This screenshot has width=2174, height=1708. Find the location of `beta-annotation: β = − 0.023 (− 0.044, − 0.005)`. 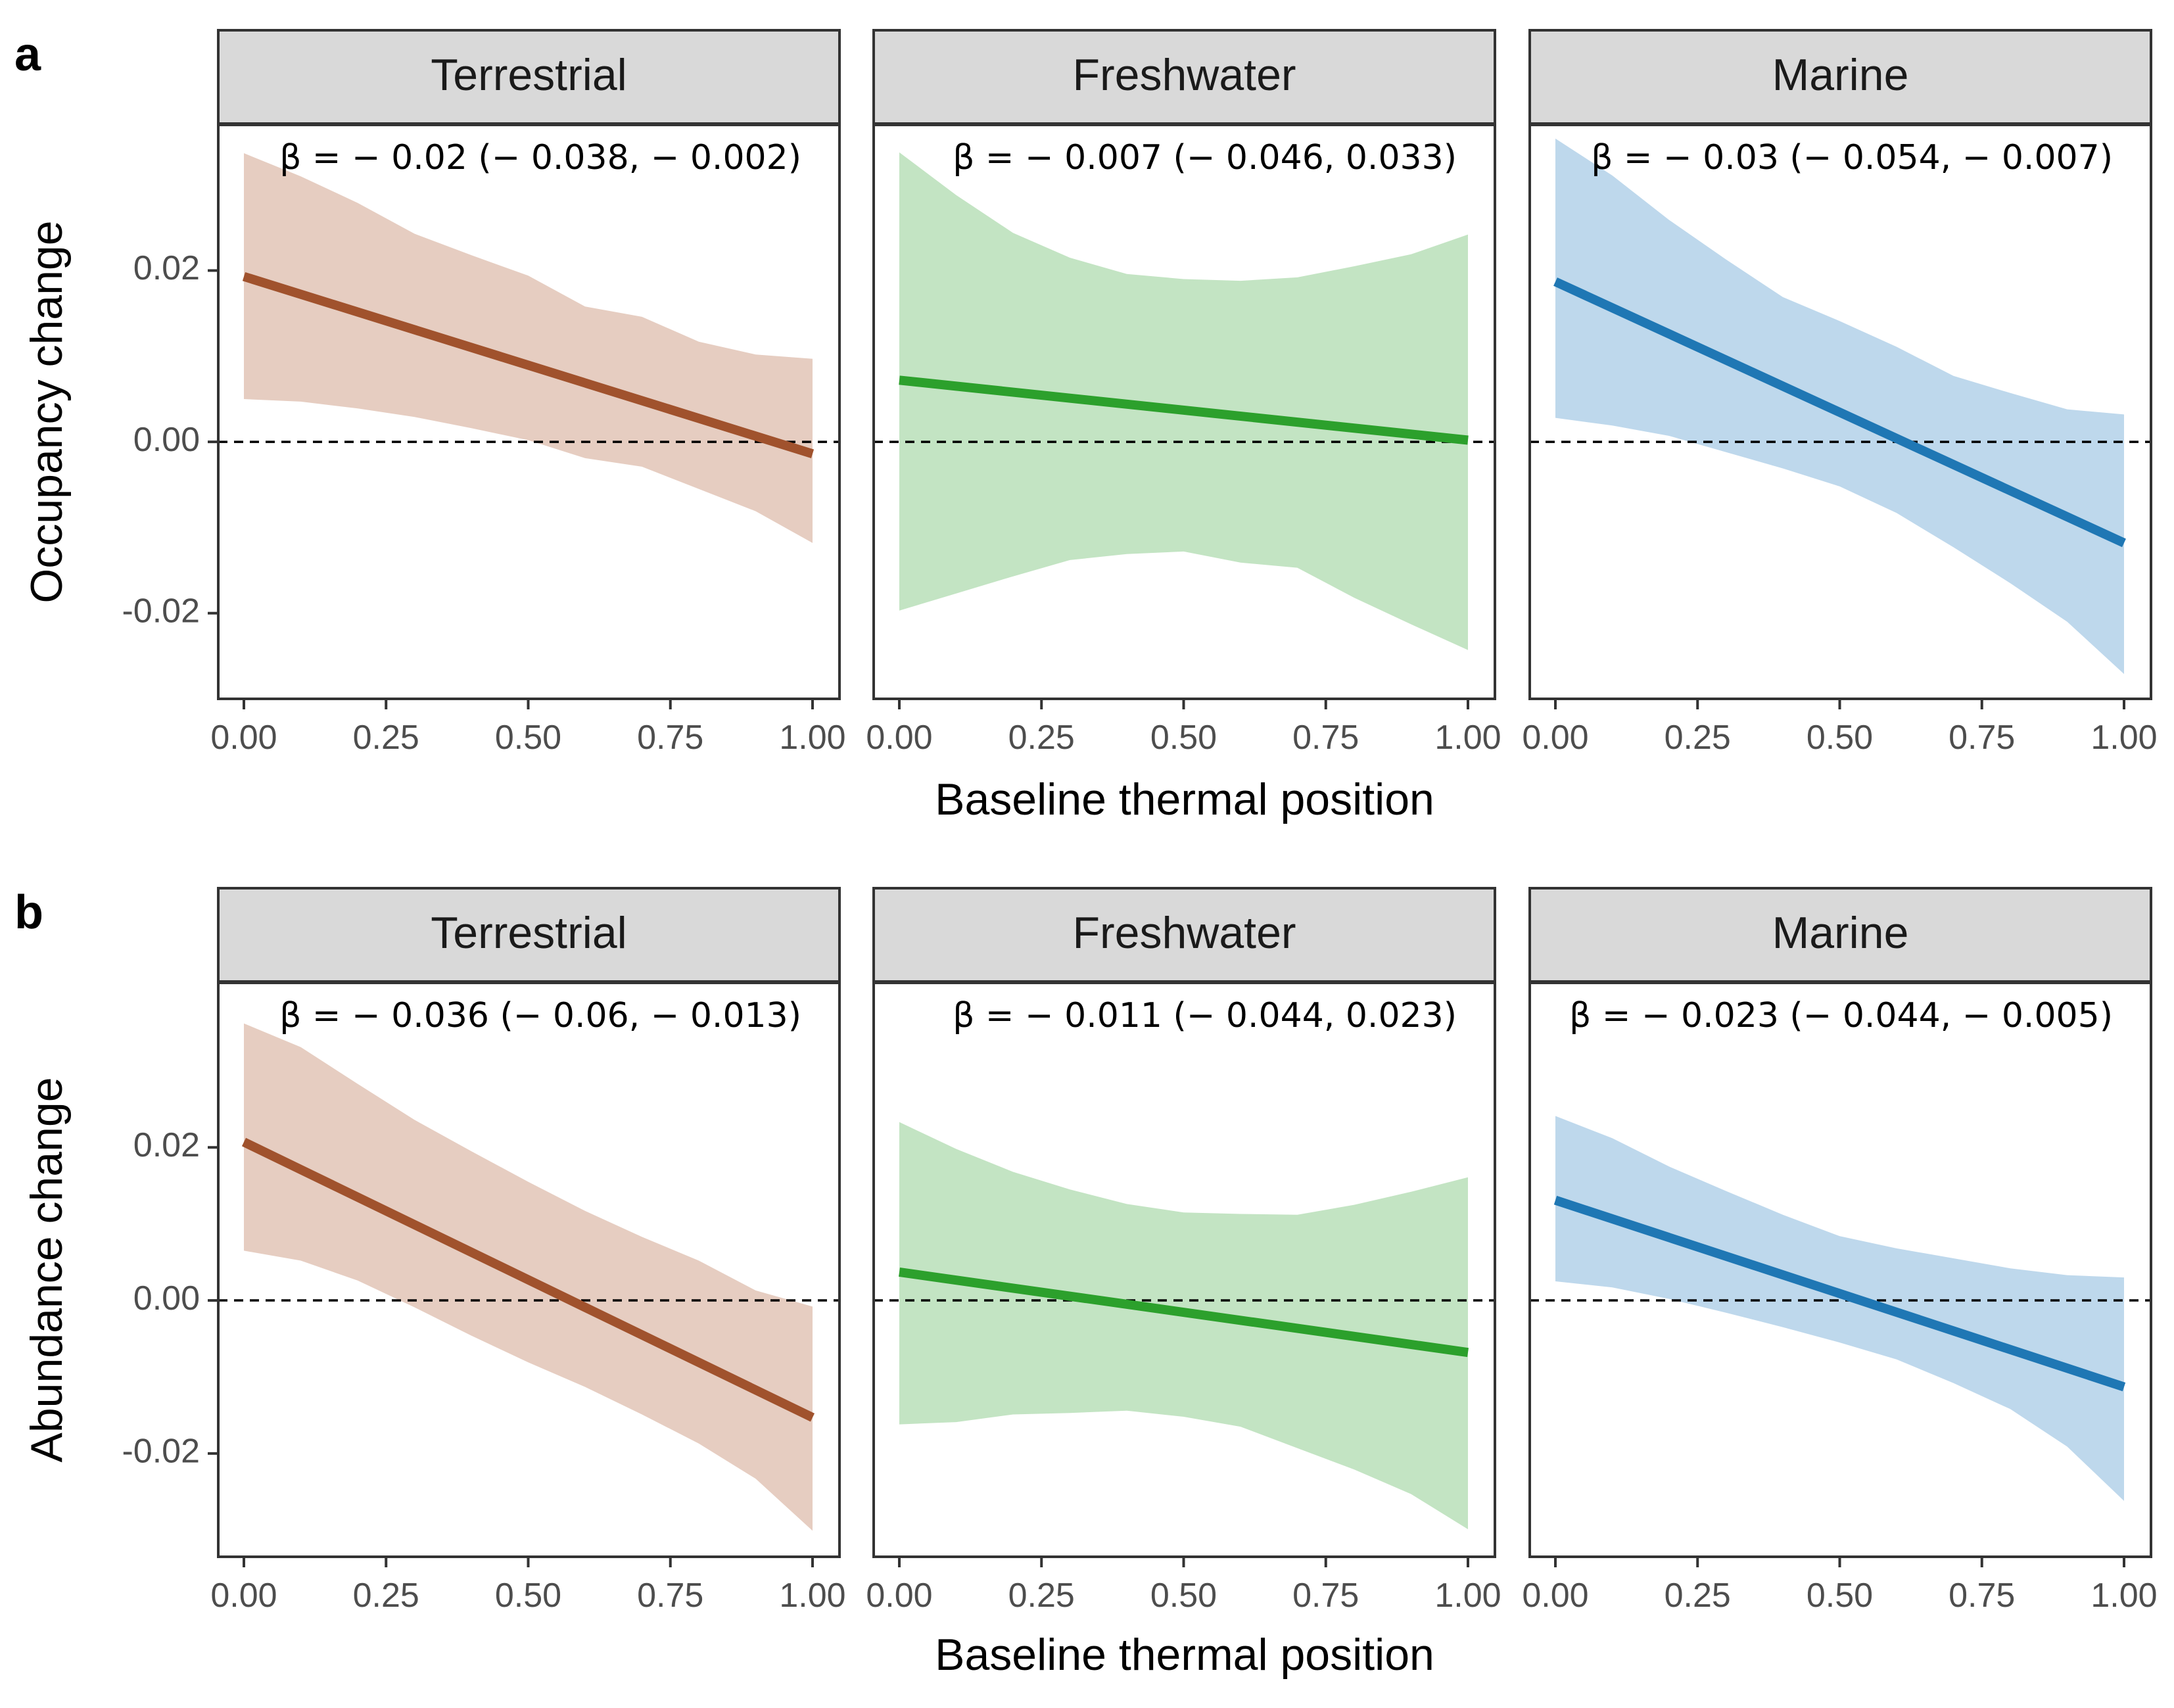

beta-annotation: β = − 0.023 (− 0.044, − 0.005) is located at coordinates (1841, 1015).